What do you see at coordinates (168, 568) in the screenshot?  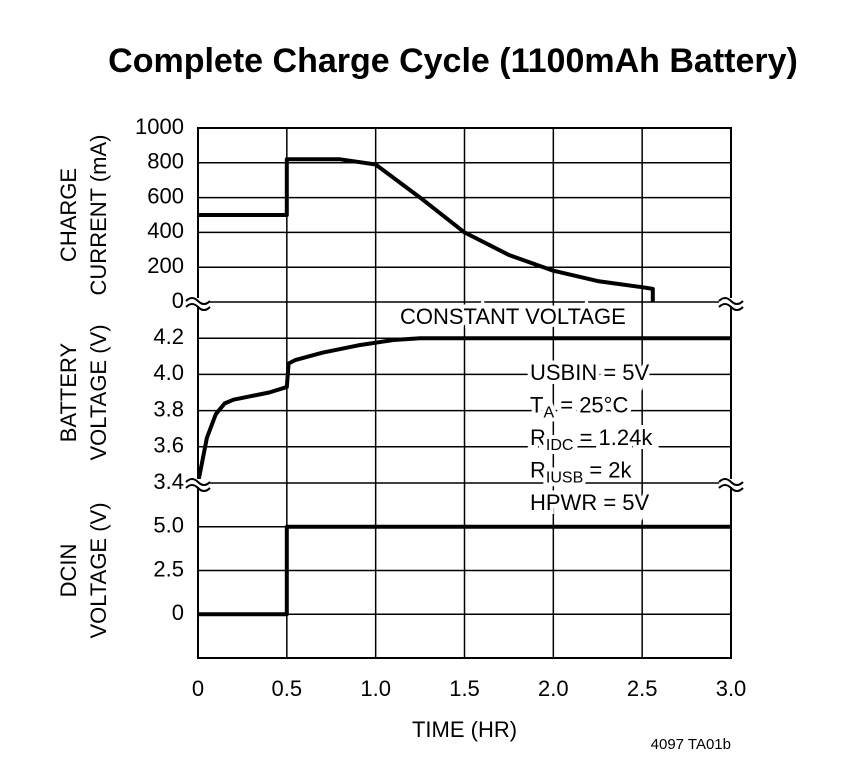 I see `y-tick-label: 2.5` at bounding box center [168, 568].